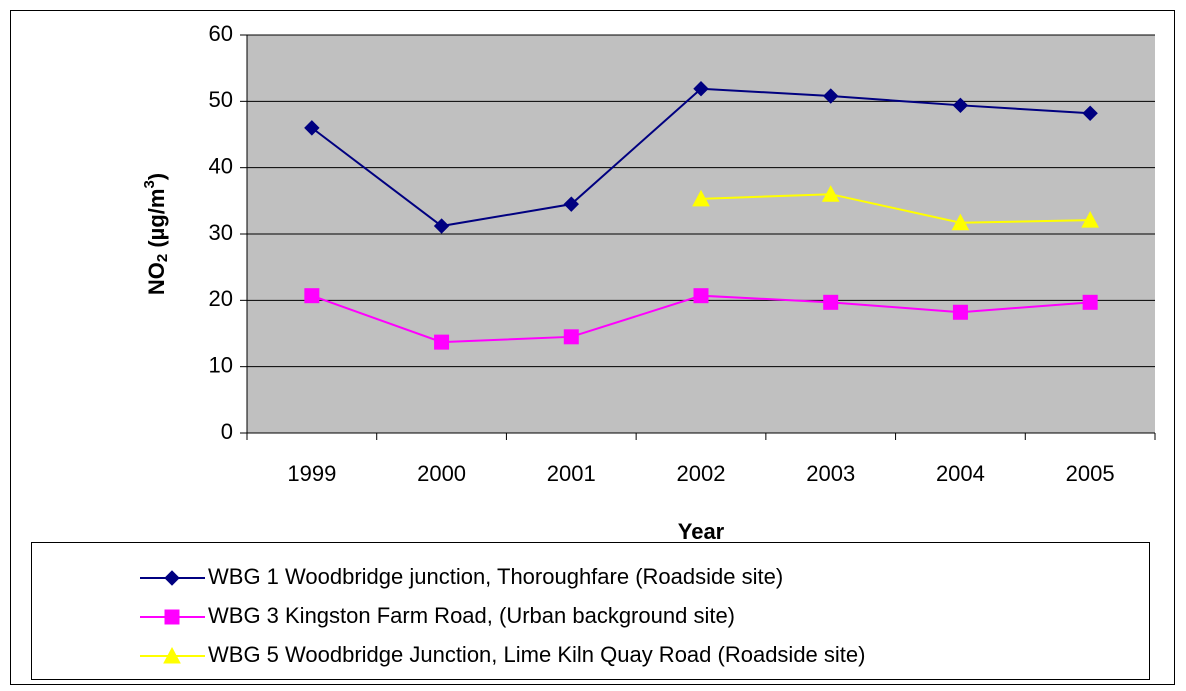 The width and height of the screenshot is (1186, 691). What do you see at coordinates (162, 258) in the screenshot?
I see `y-label-sub: 2` at bounding box center [162, 258].